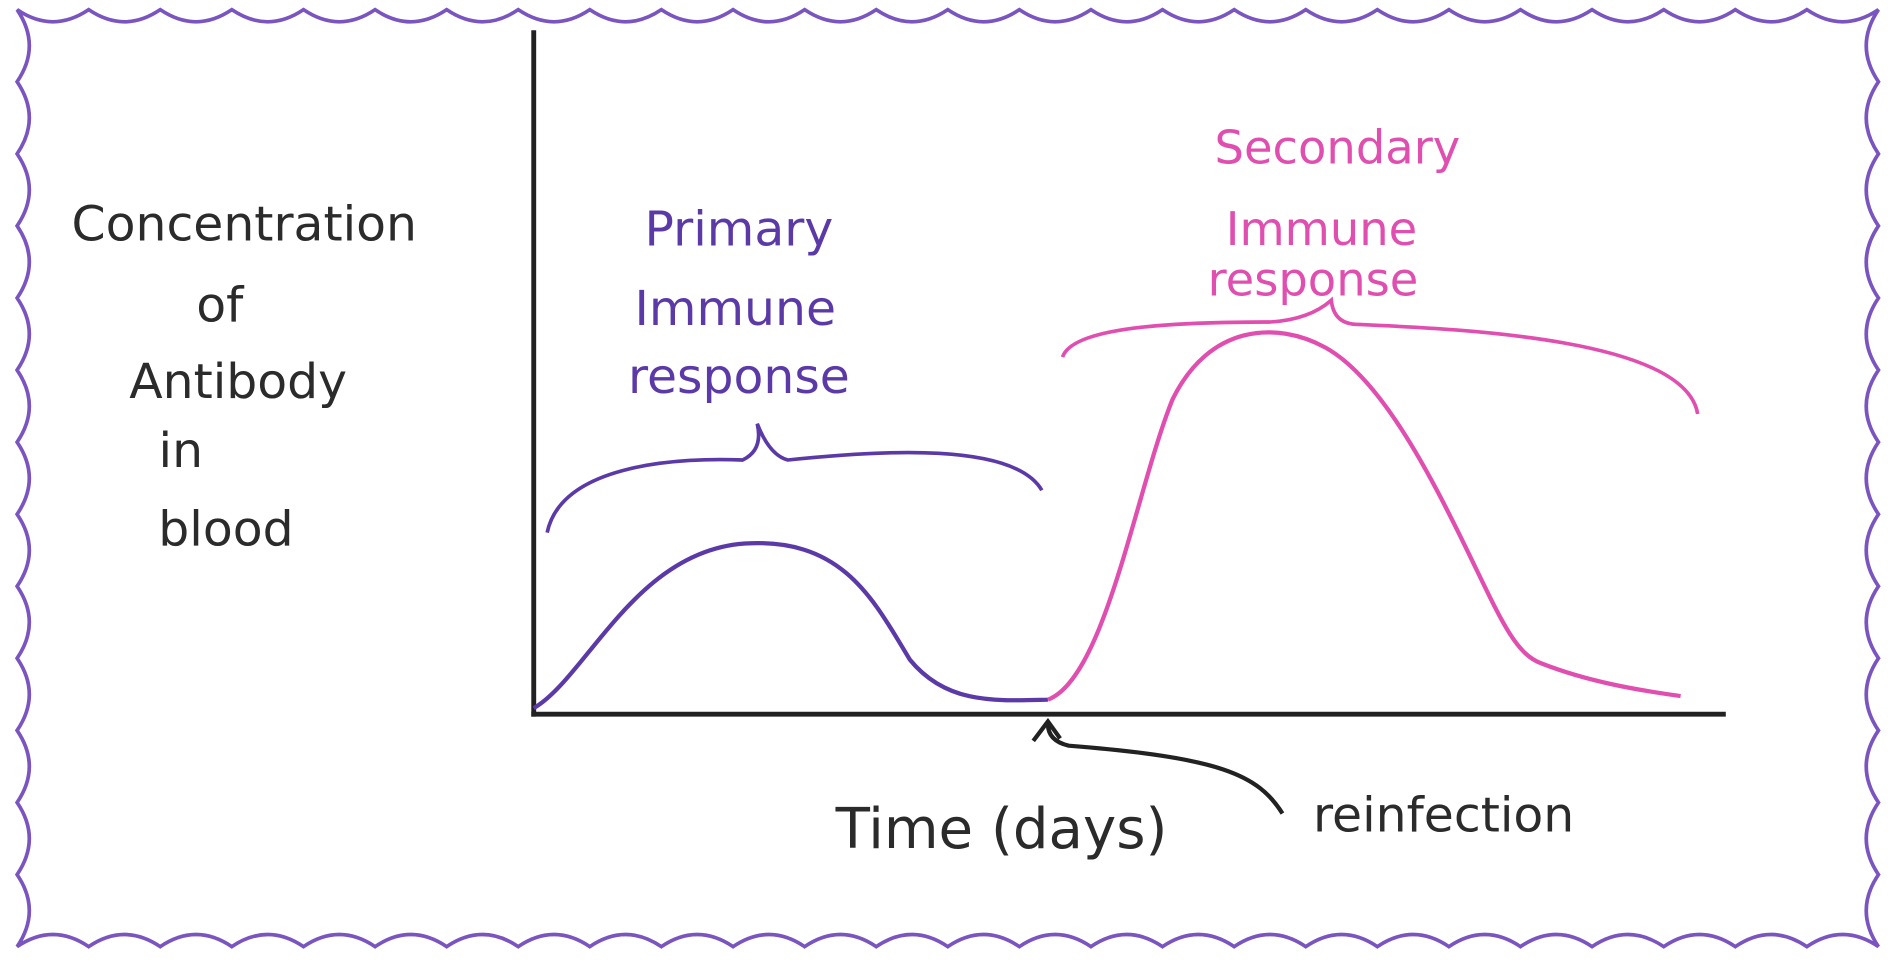 The height and width of the screenshot is (966, 1898). I want to click on secondary-curve, so click(1364, 516).